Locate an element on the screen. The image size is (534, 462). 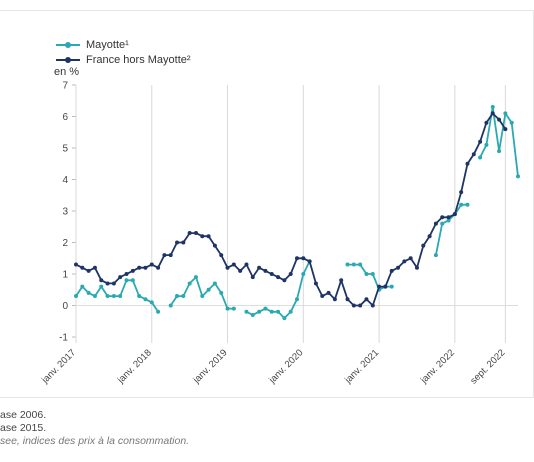
y-tick-label: 5 is located at coordinates (65, 149).